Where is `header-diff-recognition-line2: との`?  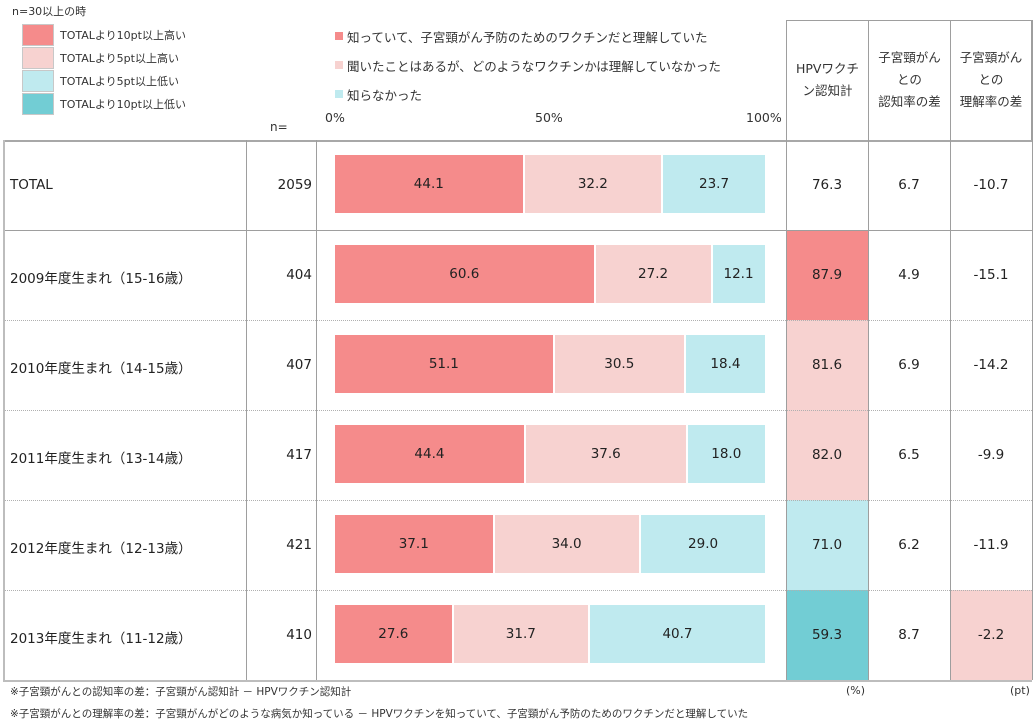 header-diff-recognition-line2: との is located at coordinates (909, 79).